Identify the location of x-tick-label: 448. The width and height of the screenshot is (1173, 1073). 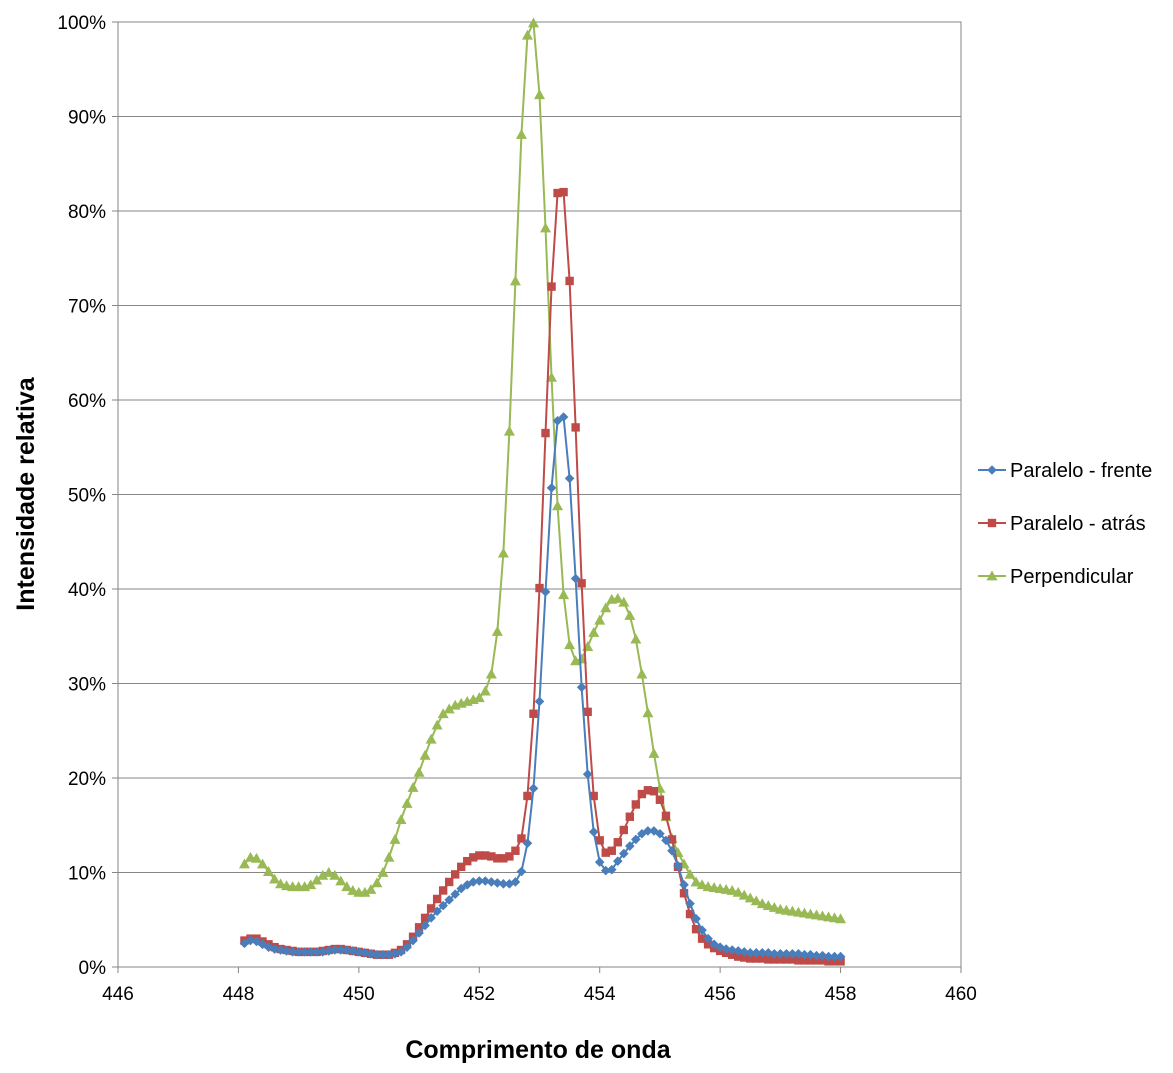
(239, 994).